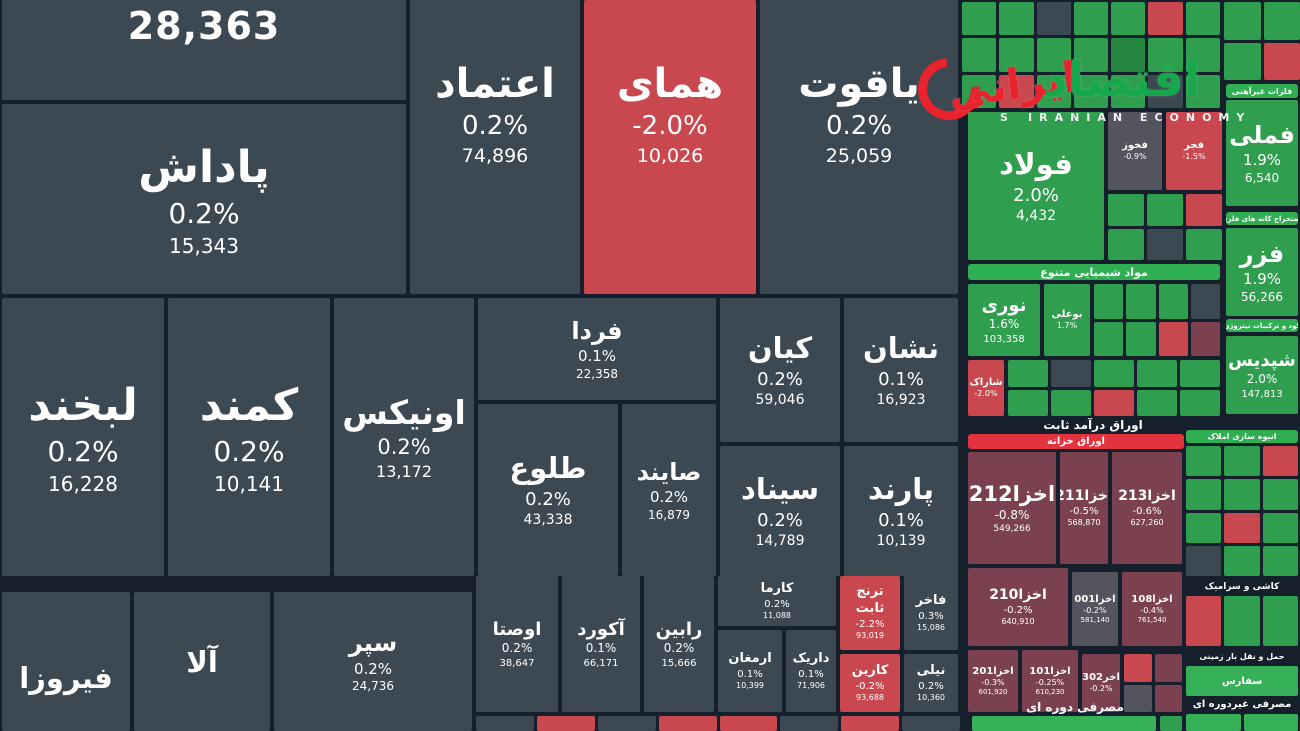  Describe the element at coordinates (811, 671) in the screenshot. I see `tile-darik: داریک 0.1% 71,906` at that location.